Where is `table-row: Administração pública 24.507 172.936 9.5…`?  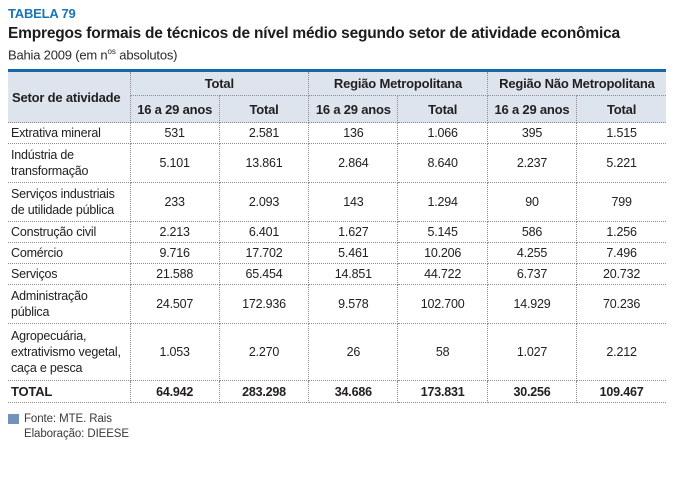
table-row: Administração pública 24.507 172.936 9.5… is located at coordinates (337, 304).